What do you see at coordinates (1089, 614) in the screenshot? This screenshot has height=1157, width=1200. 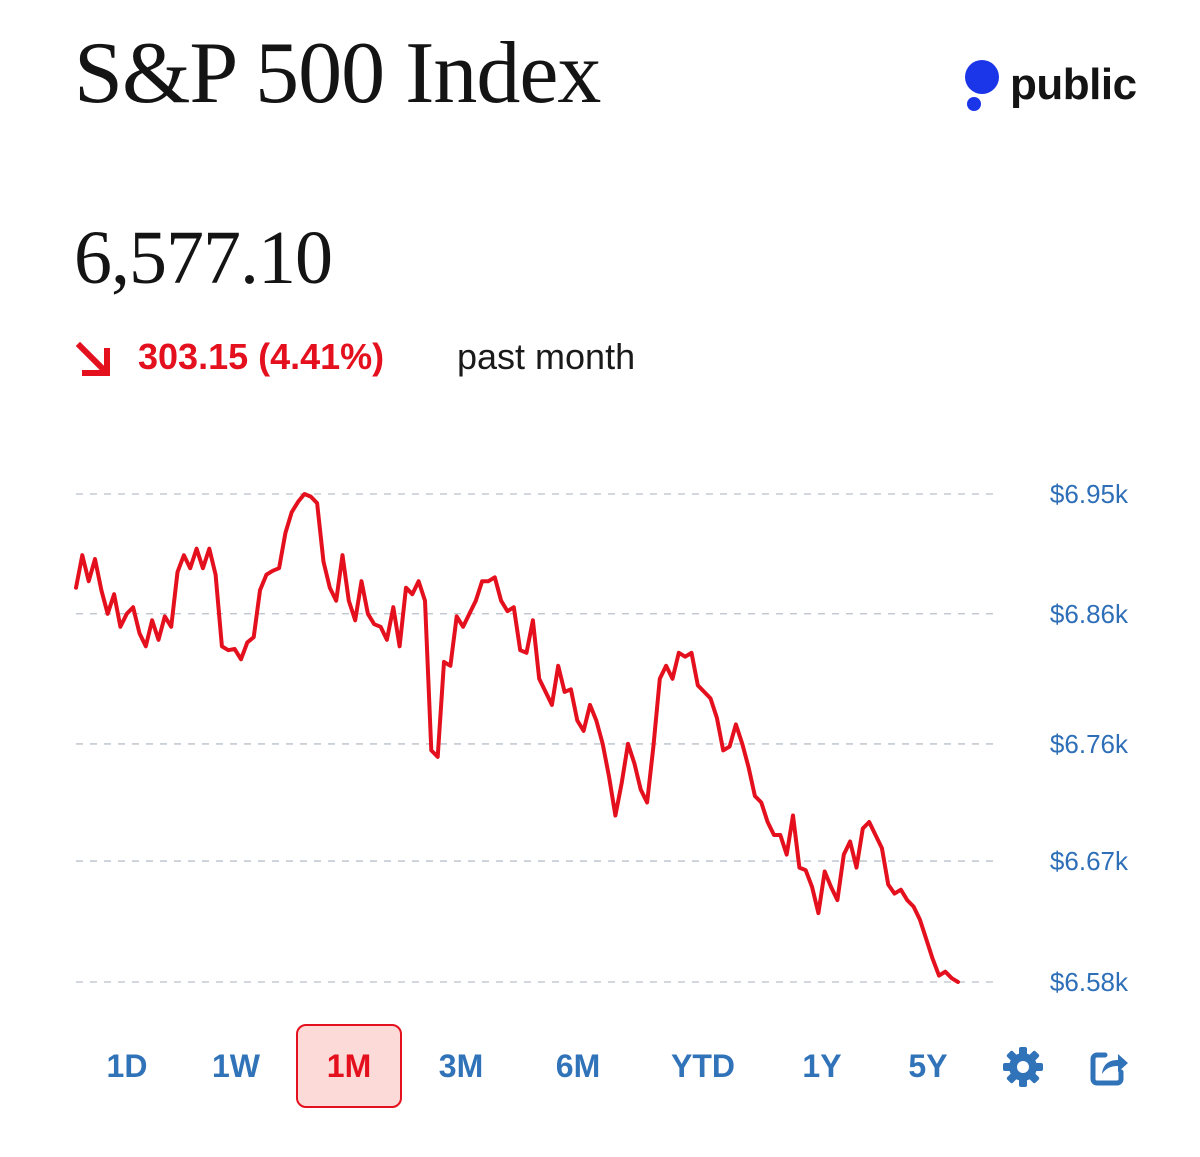 I see `y-tick-label: $6.86k` at bounding box center [1089, 614].